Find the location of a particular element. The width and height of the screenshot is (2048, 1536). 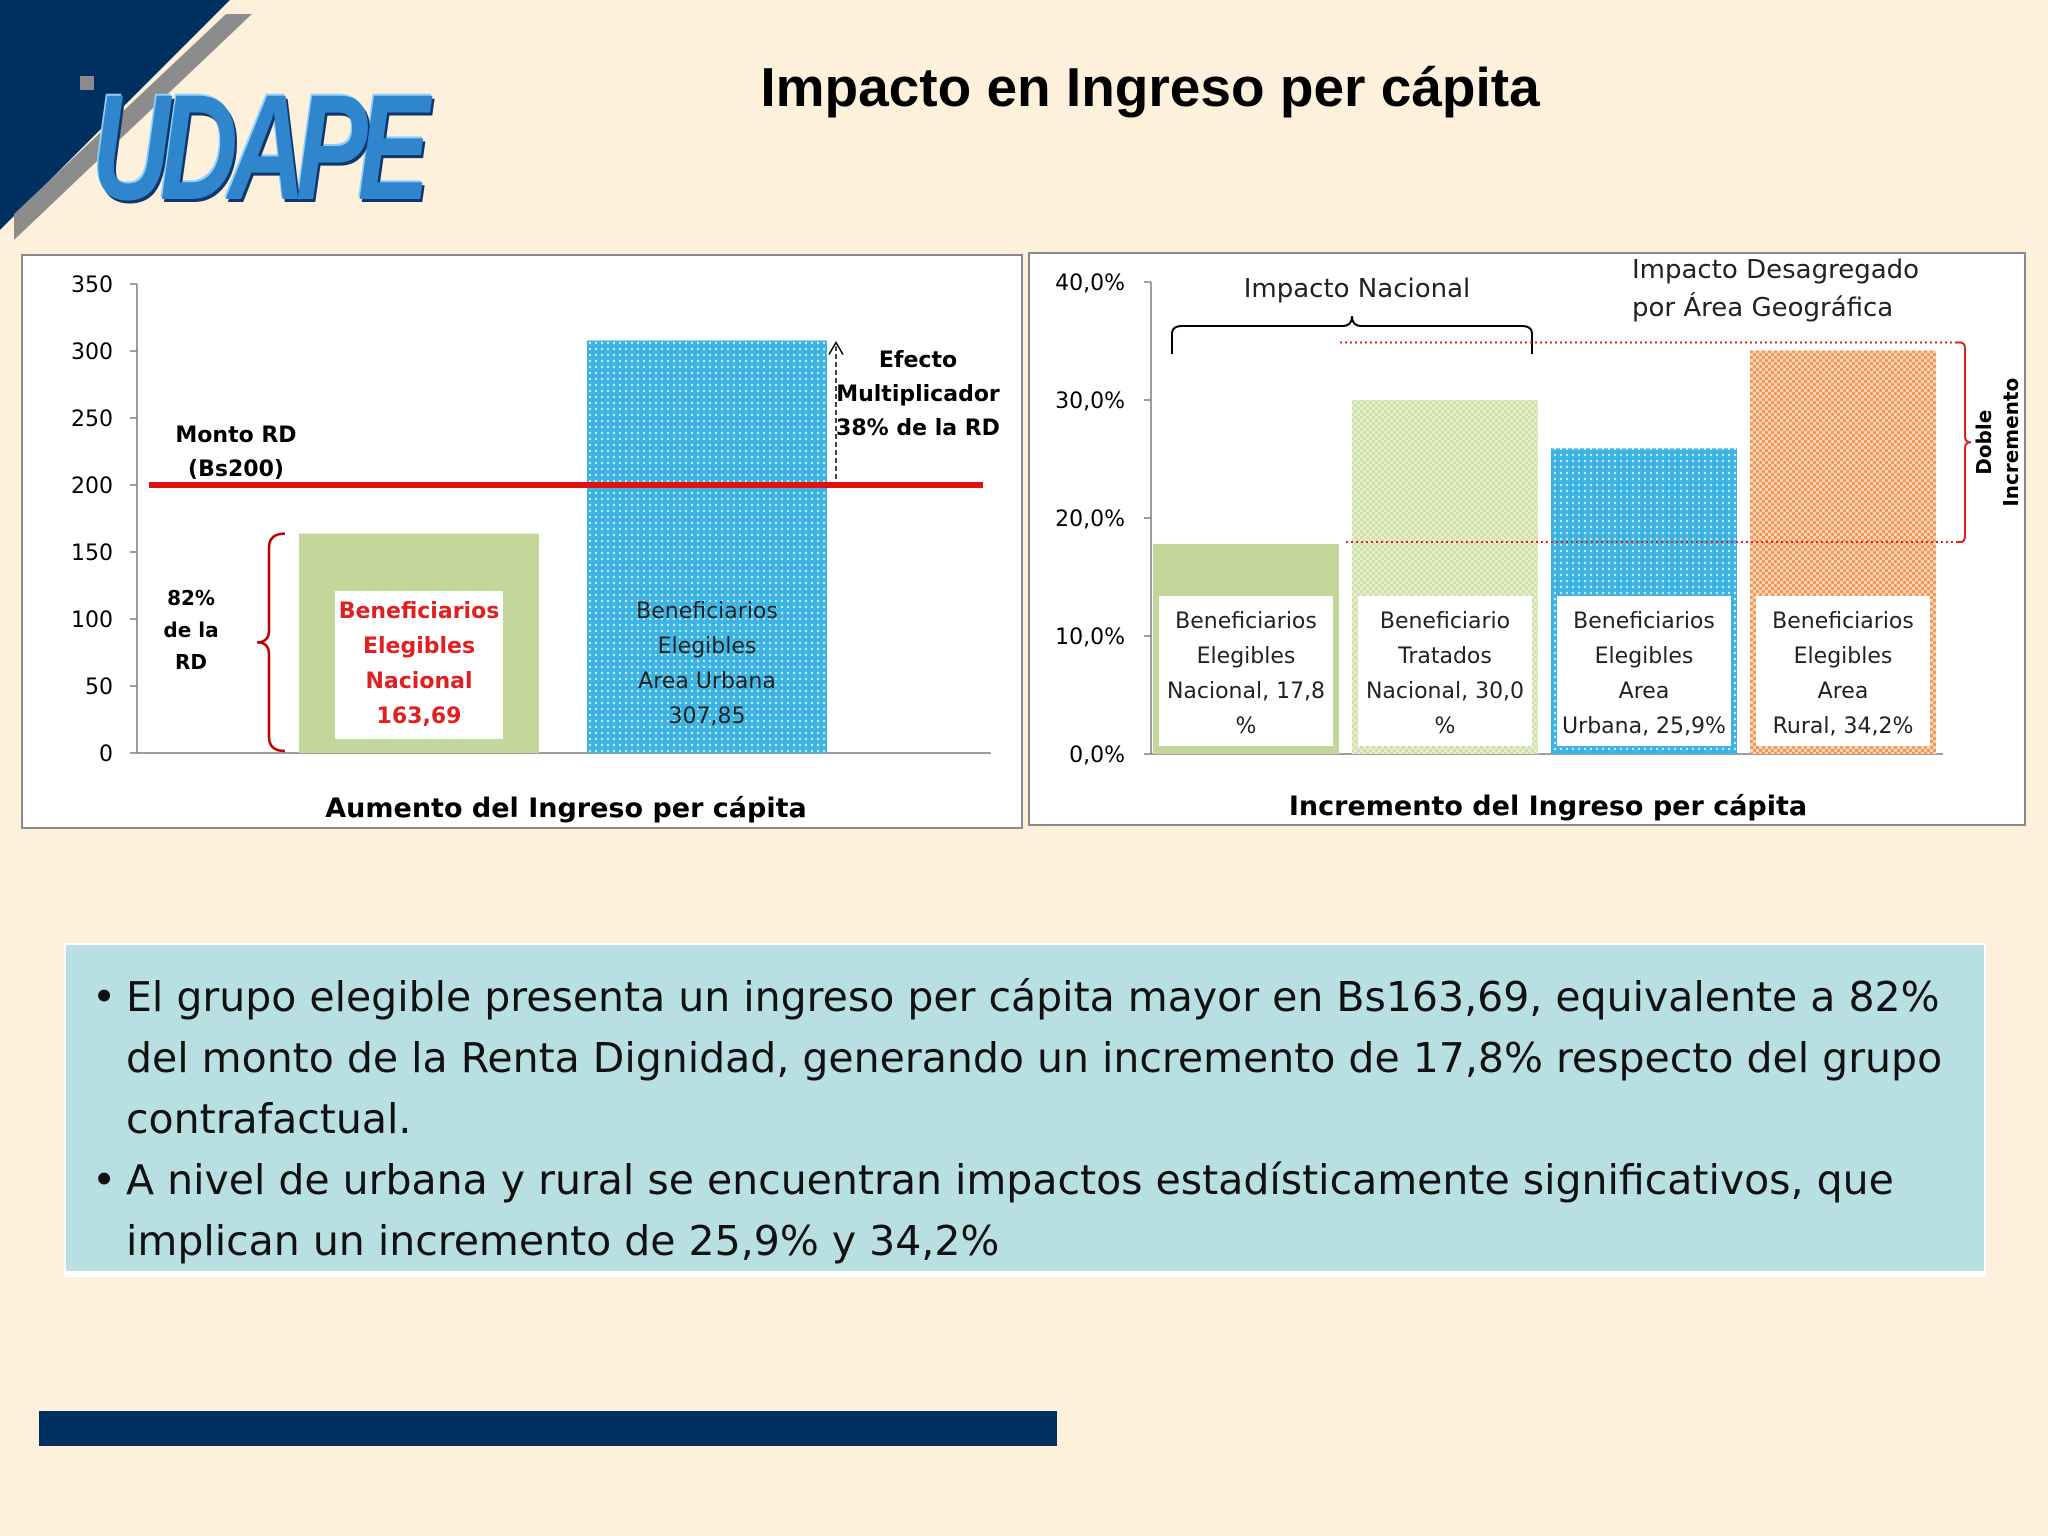

arrow-head-icon is located at coordinates (836, 347).